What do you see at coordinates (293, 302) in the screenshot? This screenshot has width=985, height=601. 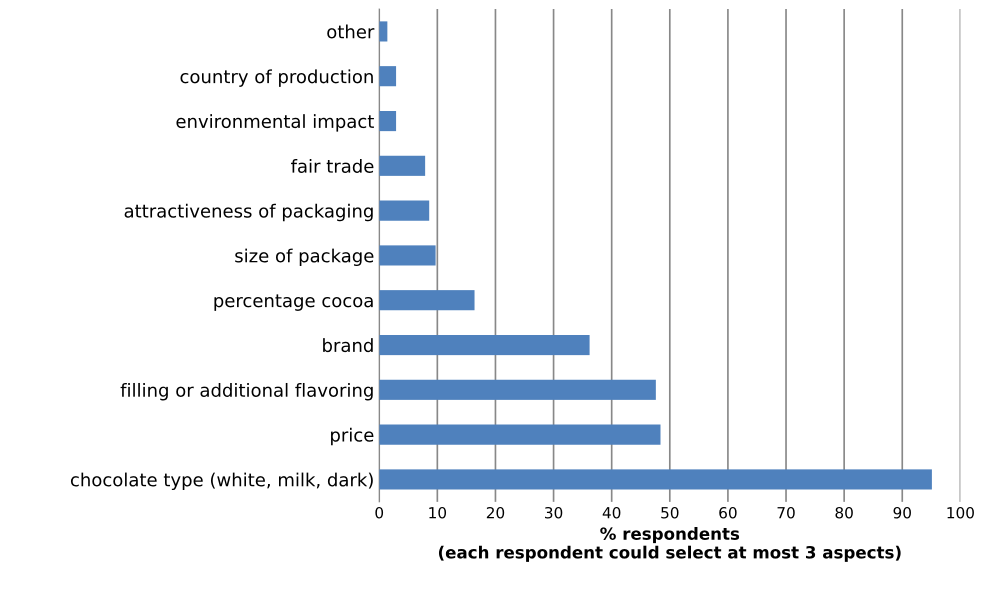 I see `y-tick-label: percentage cocoa` at bounding box center [293, 302].